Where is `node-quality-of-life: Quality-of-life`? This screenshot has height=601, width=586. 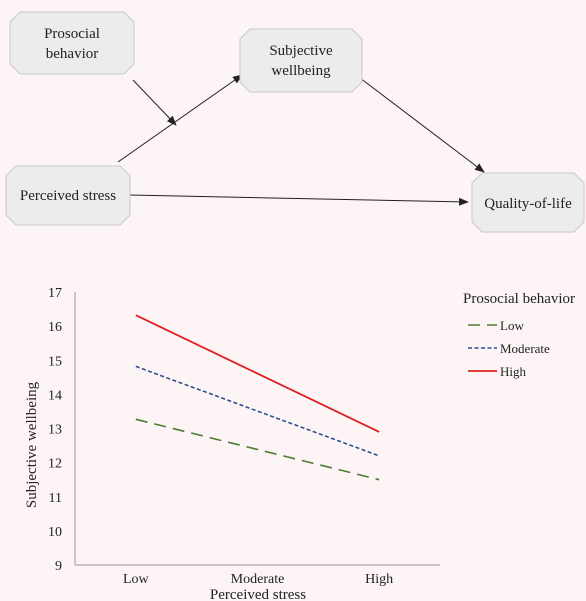
node-quality-of-life: Quality-of-life is located at coordinates (528, 202).